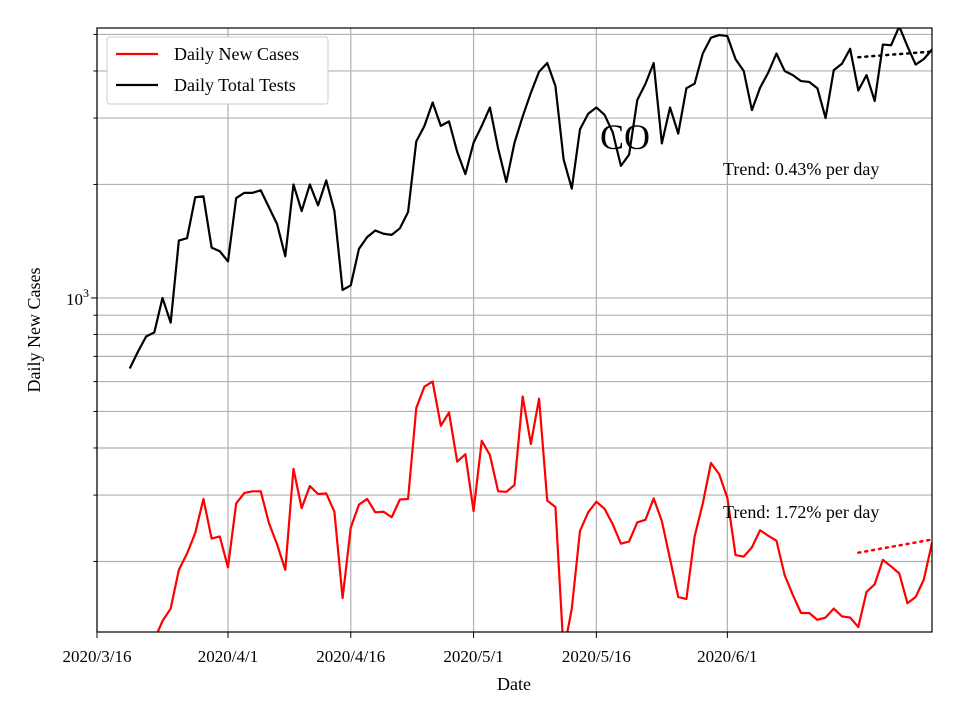  I want to click on legend-entry: Daily Total Tests, so click(235, 85).